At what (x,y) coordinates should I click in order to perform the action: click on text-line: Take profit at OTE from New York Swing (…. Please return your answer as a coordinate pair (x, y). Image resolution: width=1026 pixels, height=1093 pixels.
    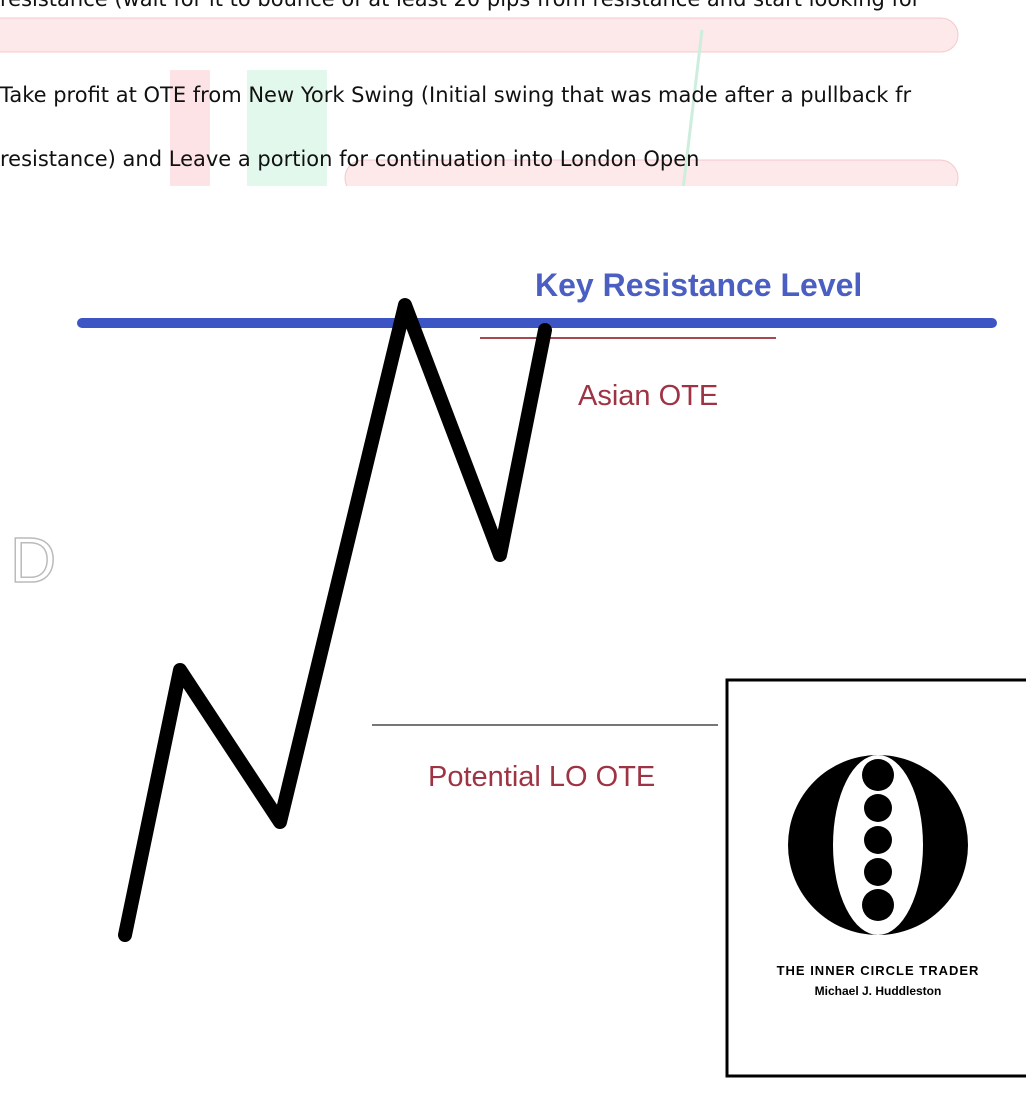
    Looking at the image, I should click on (456, 95).